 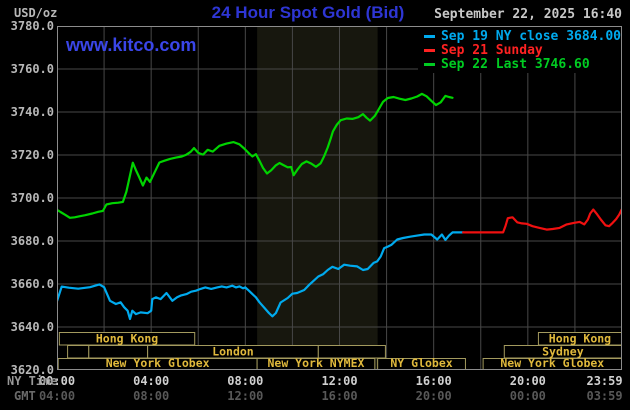 What do you see at coordinates (530, 36) in the screenshot?
I see `legend-label: Sep 19 NY close 3684.00` at bounding box center [530, 36].